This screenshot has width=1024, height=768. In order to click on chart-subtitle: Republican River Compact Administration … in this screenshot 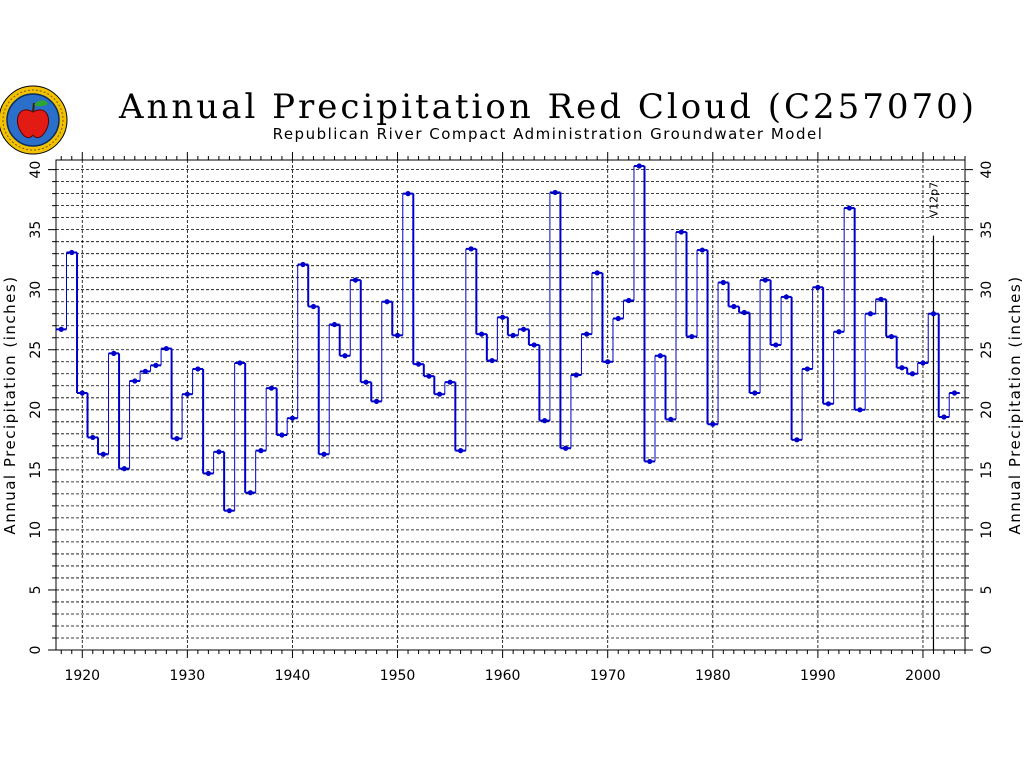, I will do `click(548, 134)`.